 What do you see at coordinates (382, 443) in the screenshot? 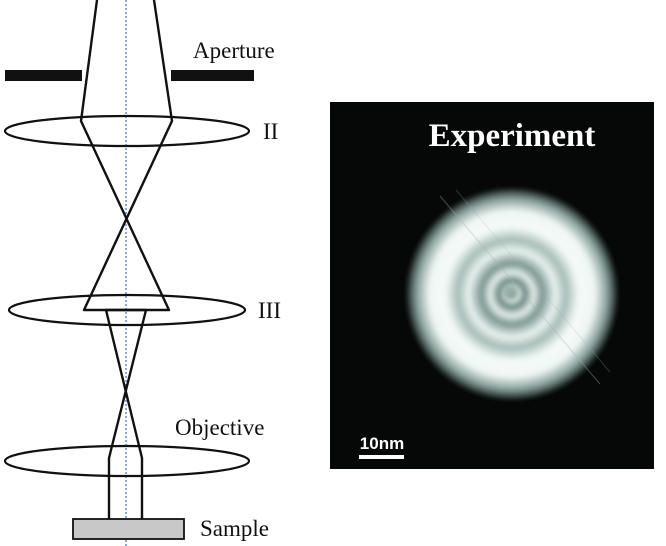
I see `scale-bar-label: 10nm` at bounding box center [382, 443].